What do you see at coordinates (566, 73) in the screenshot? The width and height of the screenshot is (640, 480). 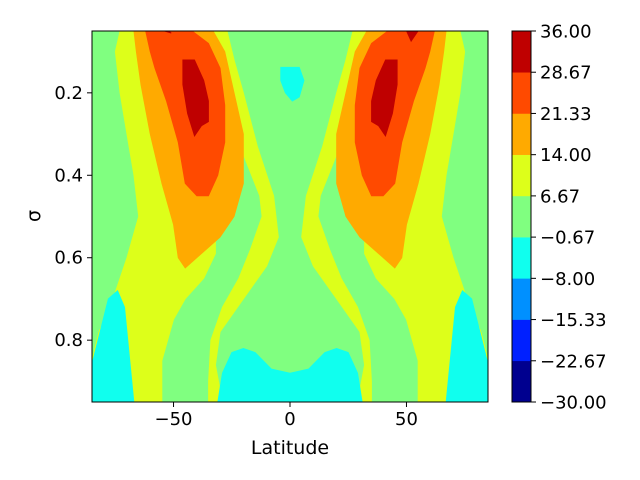 I see `colorbar-tick-label: 28.67` at bounding box center [566, 73].